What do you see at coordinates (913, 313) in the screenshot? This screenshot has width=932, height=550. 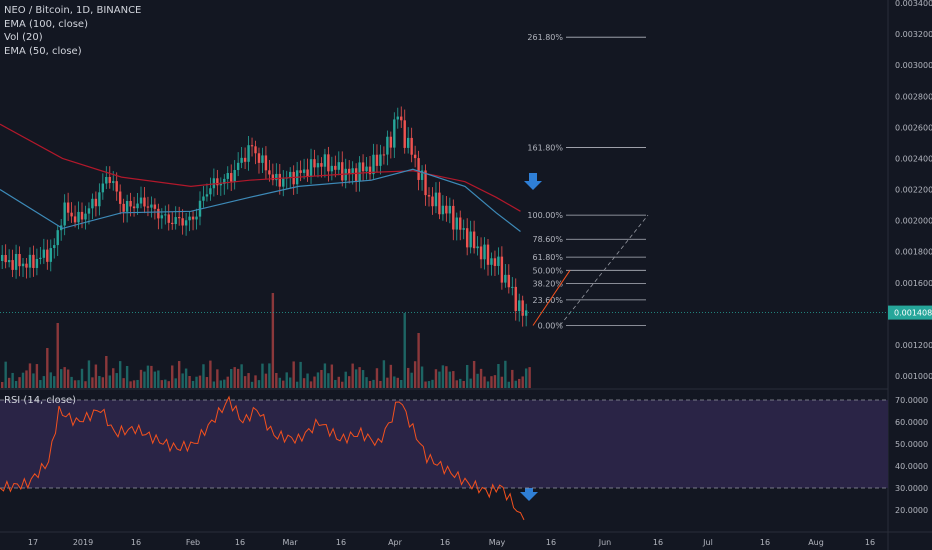 I see `current-price-label: 0.001408` at bounding box center [913, 313].